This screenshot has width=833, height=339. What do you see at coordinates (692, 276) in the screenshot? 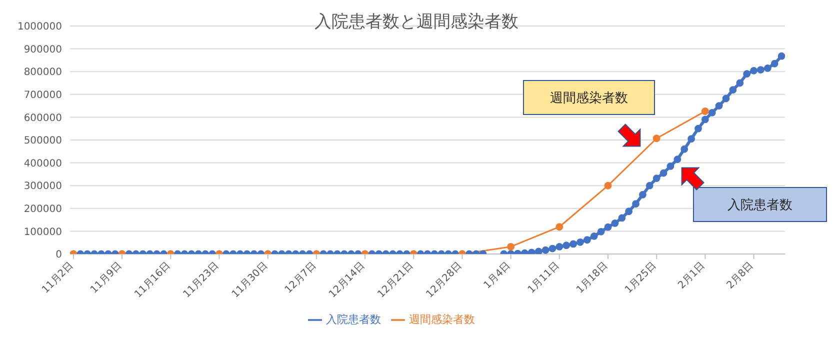
I see `x-tick-label: 2月1日` at bounding box center [692, 276].